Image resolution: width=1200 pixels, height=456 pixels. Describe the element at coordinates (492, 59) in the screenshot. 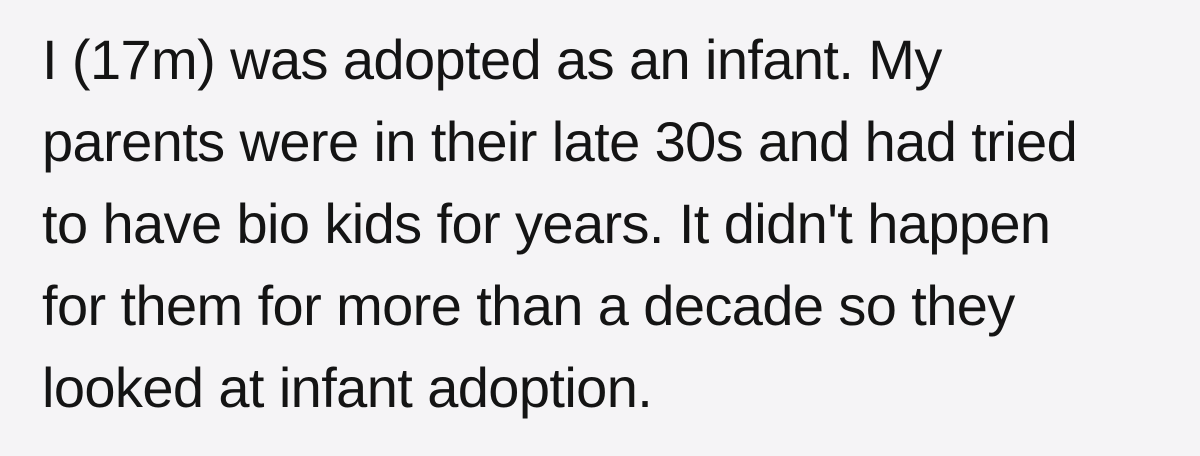

I see `post-text-line-1: I (17m) was adopted as an infant. My` at that location.